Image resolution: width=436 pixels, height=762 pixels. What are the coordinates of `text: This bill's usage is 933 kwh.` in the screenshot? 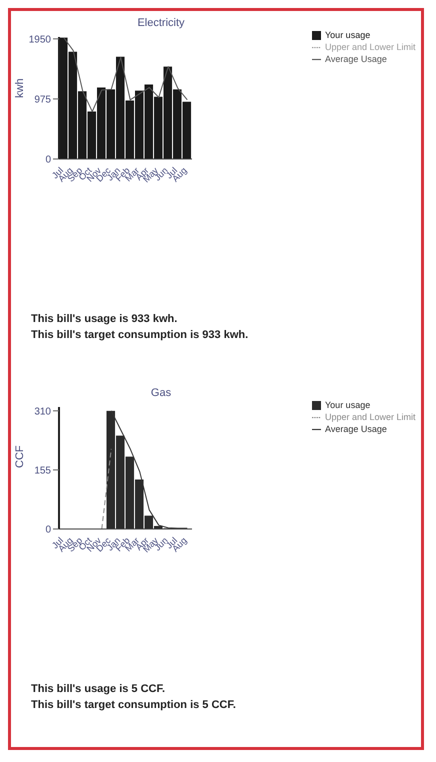 It's located at (104, 319).